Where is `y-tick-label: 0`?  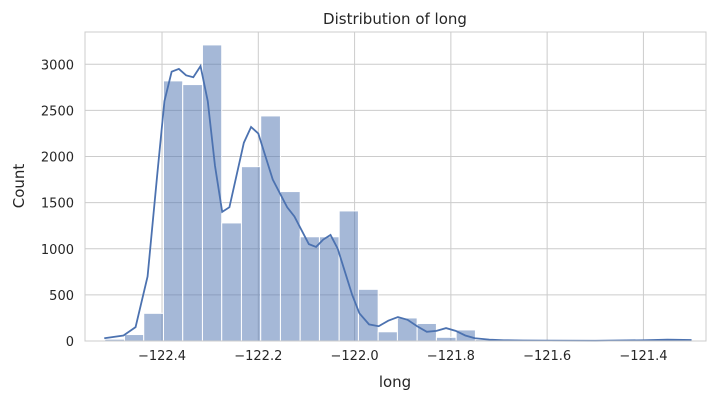
y-tick-label: 0 is located at coordinates (70, 342).